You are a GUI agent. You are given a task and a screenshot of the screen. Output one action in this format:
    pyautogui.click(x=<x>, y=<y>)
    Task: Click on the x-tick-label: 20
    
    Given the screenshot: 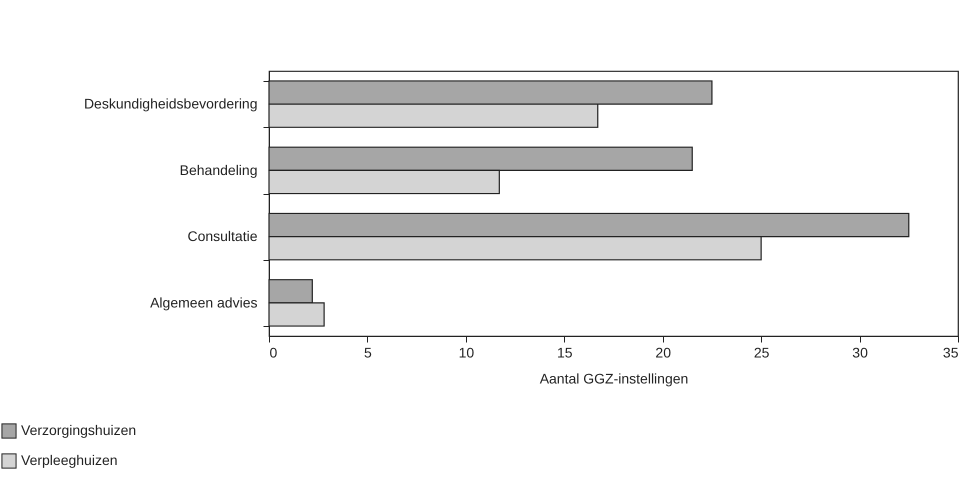 What is the action you would take?
    pyautogui.click(x=663, y=352)
    